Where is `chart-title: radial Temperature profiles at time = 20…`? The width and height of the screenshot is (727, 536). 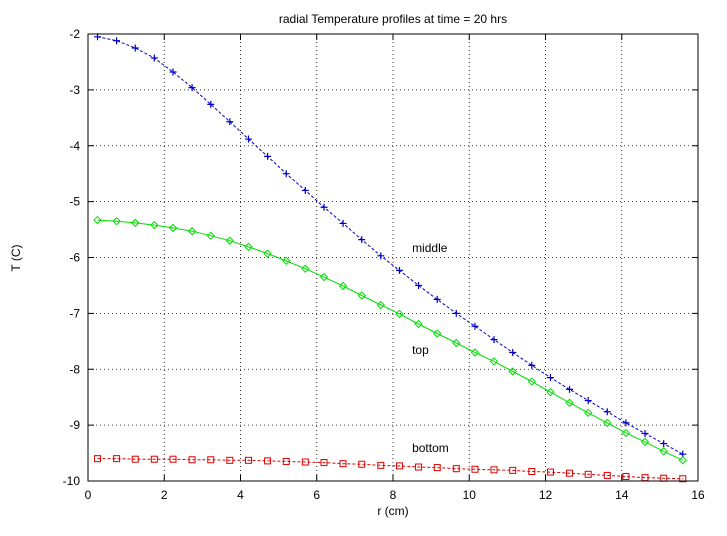 chart-title: radial Temperature profiles at time = 20… is located at coordinates (393, 19).